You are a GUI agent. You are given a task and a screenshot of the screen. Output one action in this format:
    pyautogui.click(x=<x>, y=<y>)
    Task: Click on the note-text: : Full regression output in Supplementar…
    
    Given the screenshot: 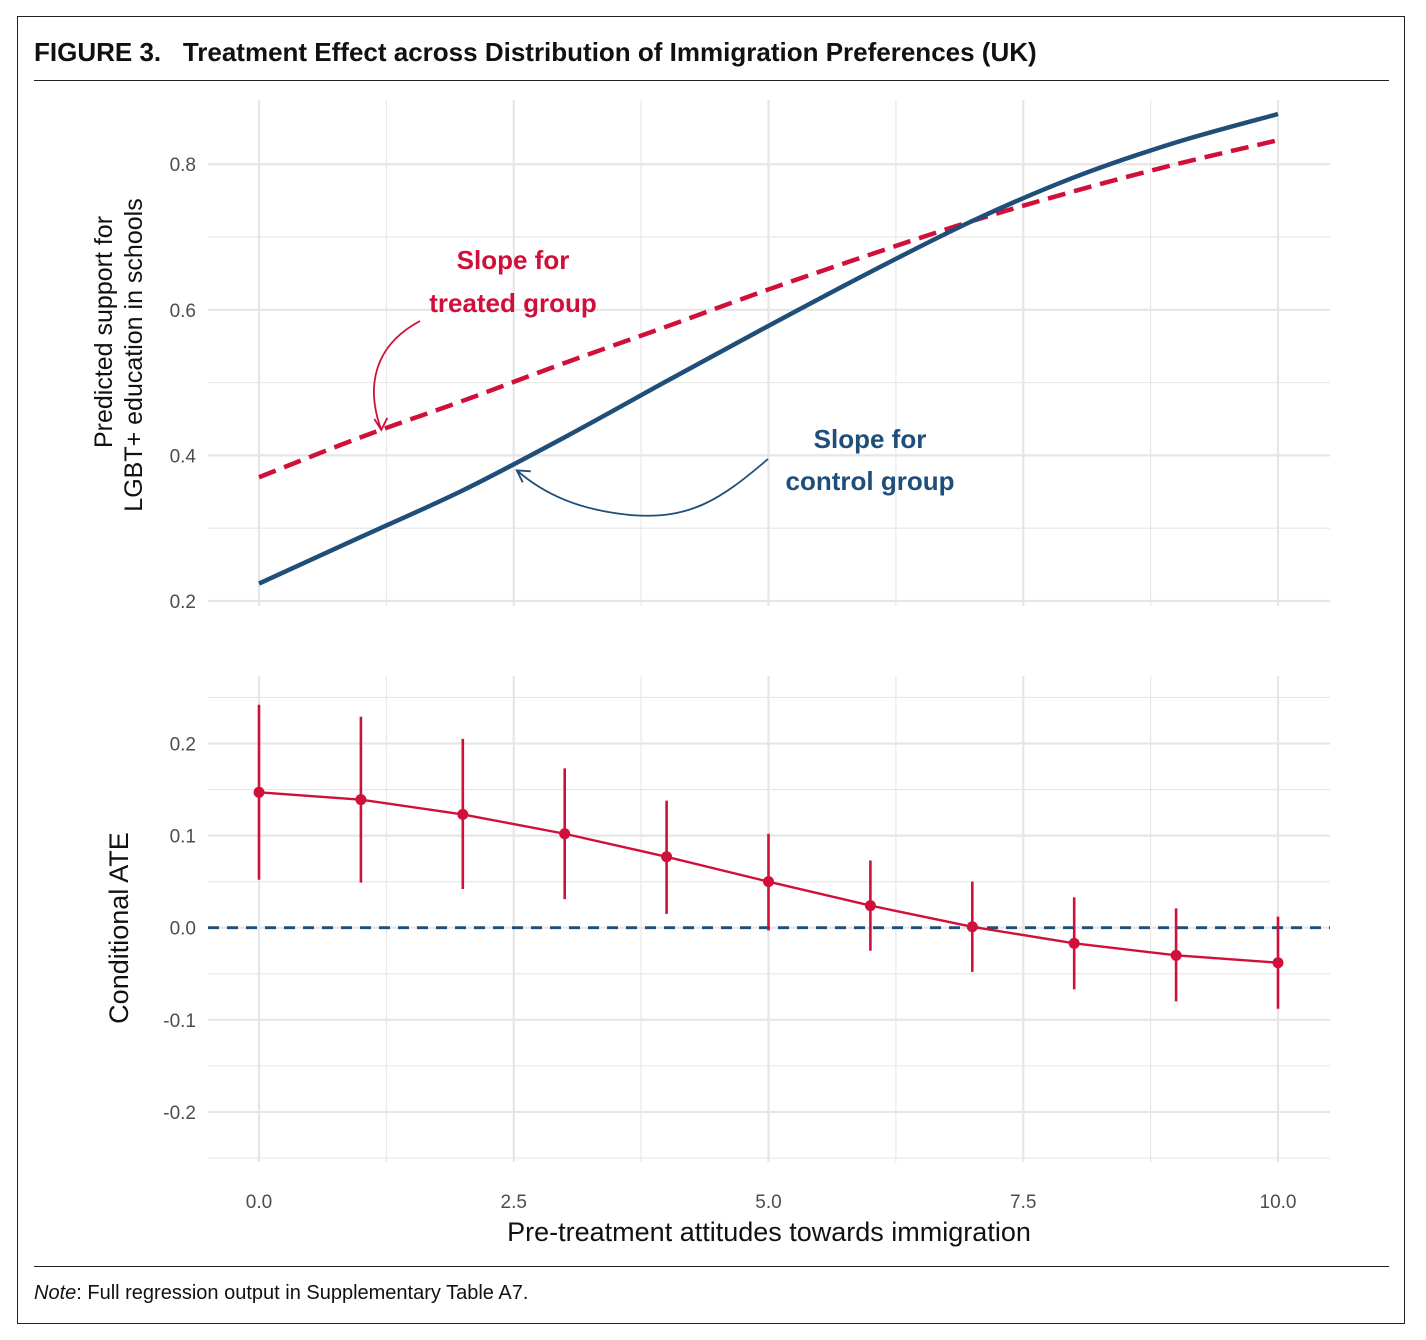 What is the action you would take?
    pyautogui.click(x=302, y=1293)
    